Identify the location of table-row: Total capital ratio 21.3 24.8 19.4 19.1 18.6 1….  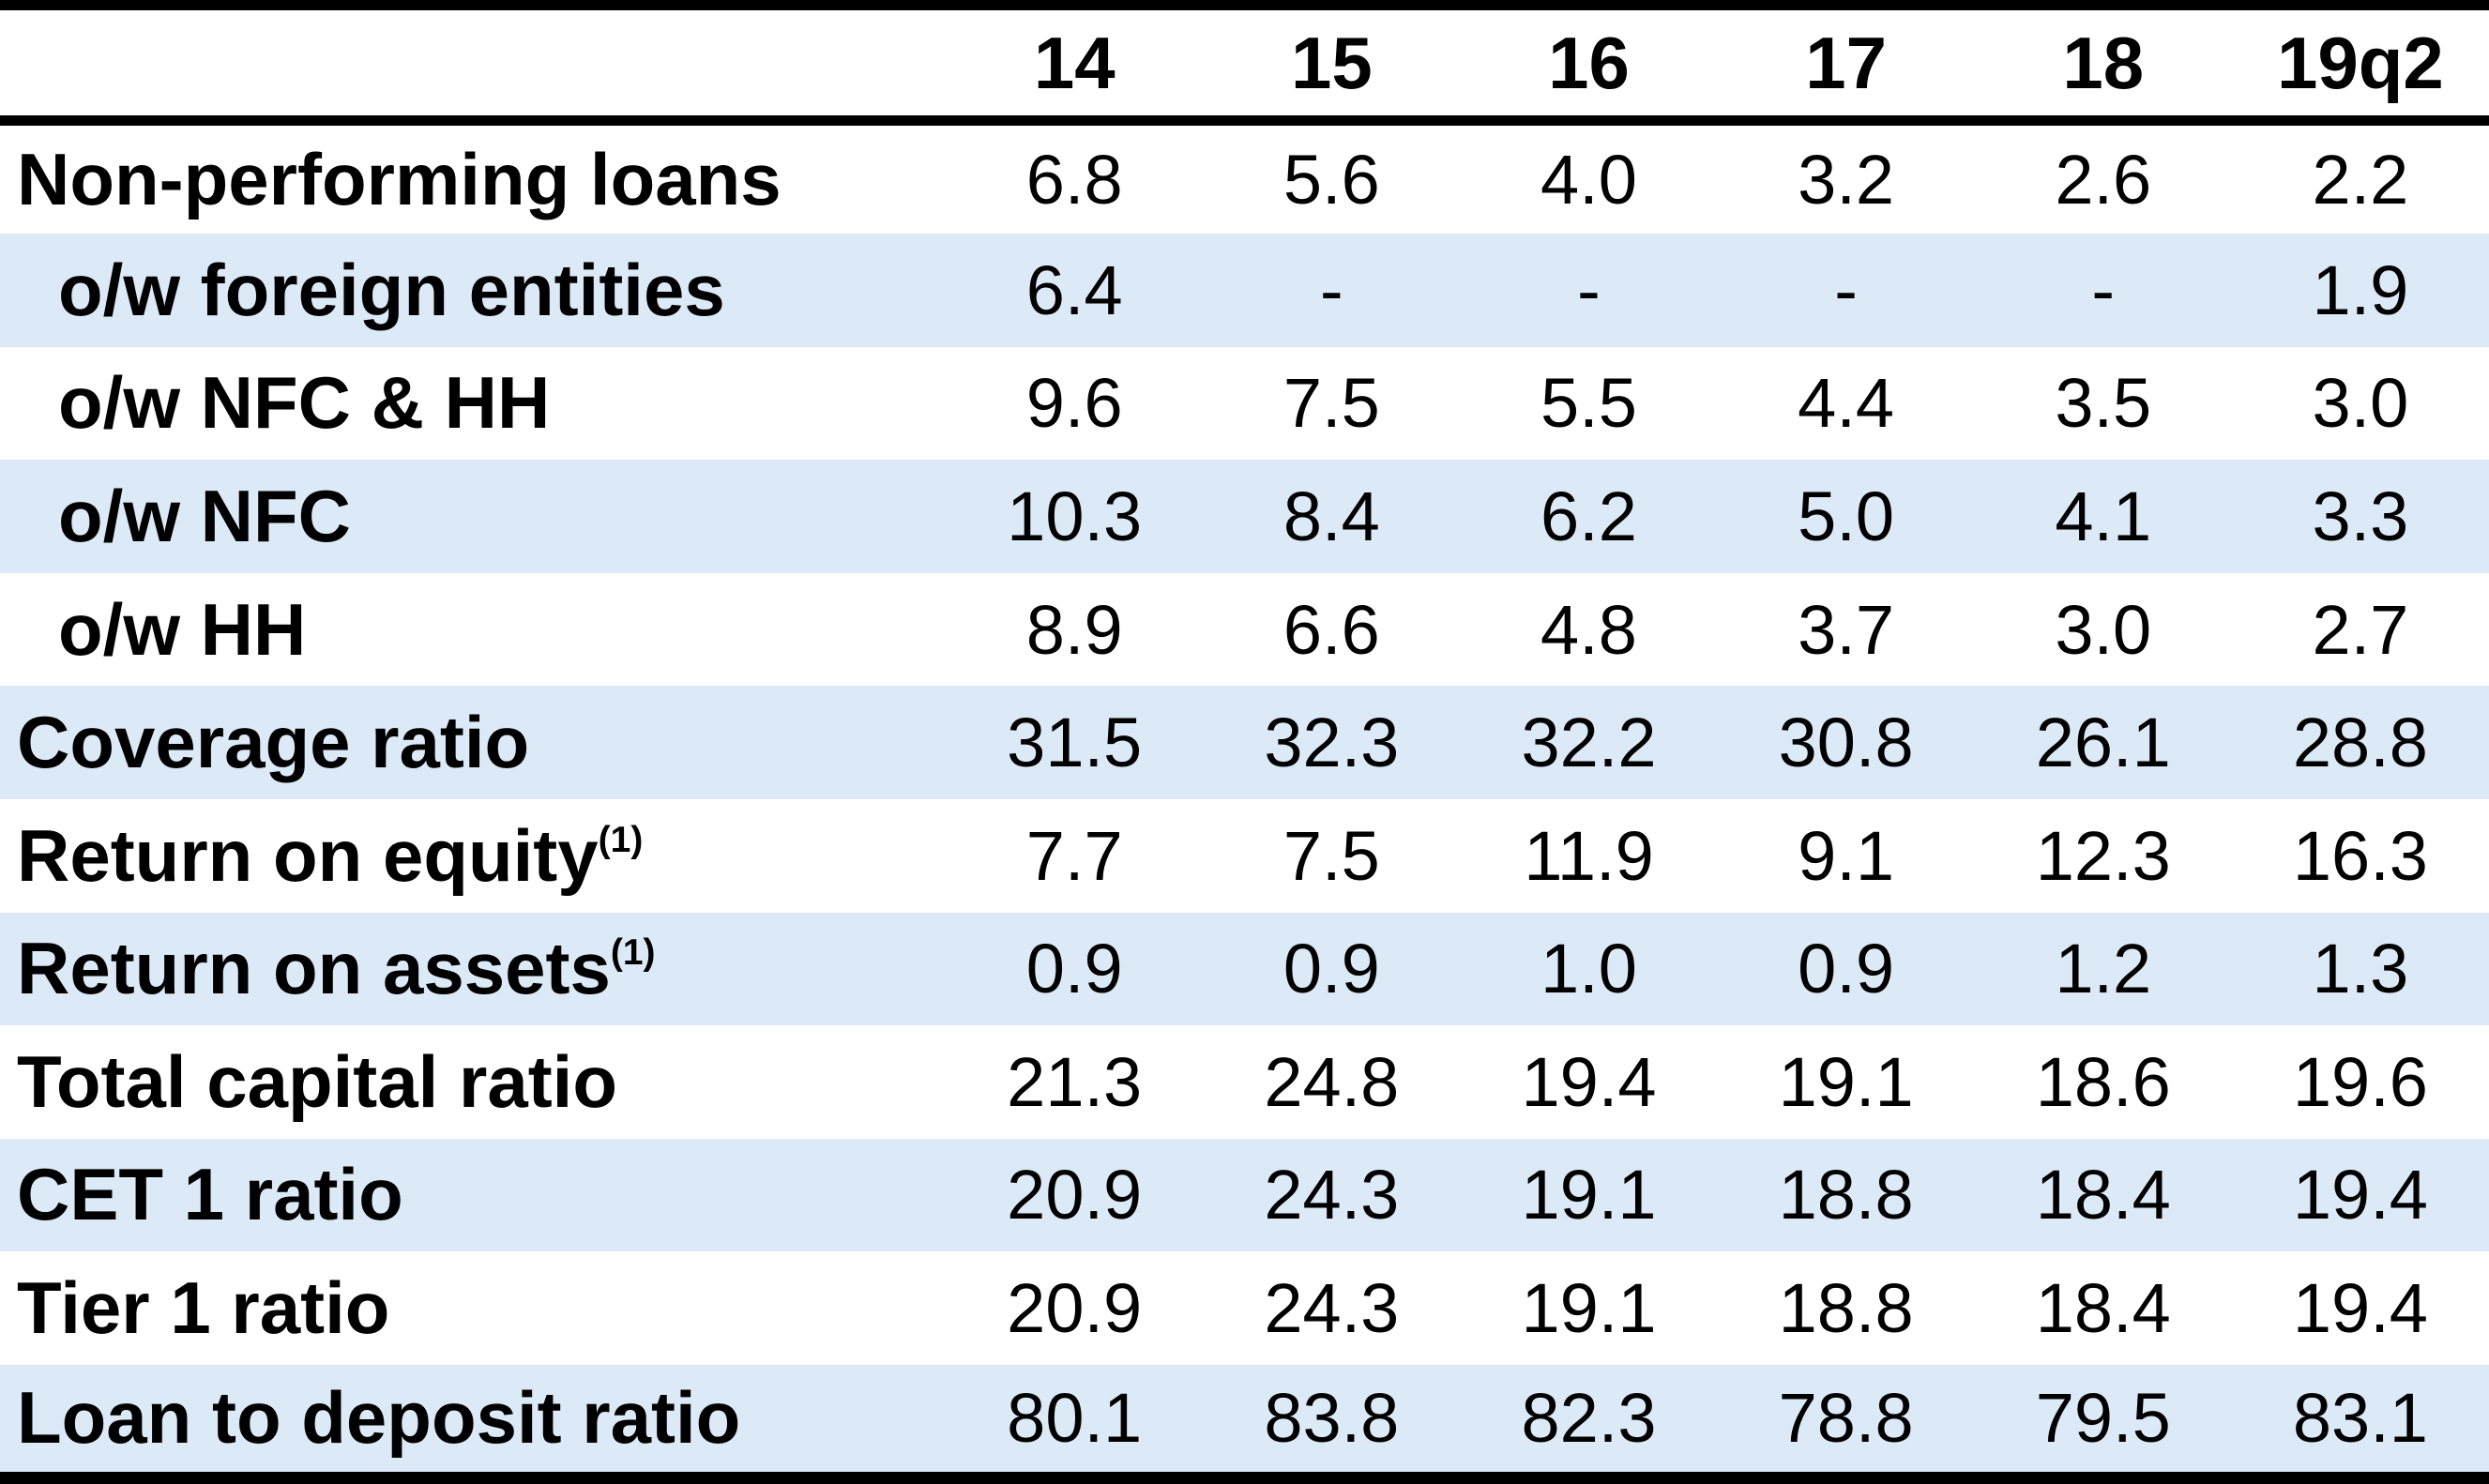
(1245, 1082).